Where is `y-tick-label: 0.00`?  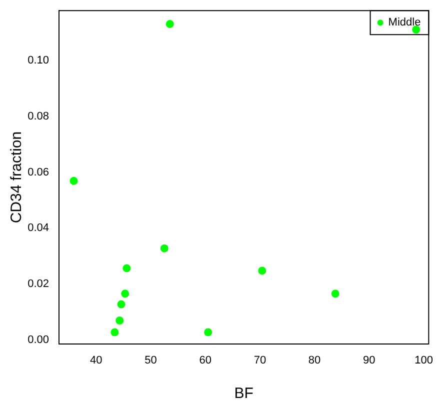
y-tick-label: 0.00 is located at coordinates (38, 340).